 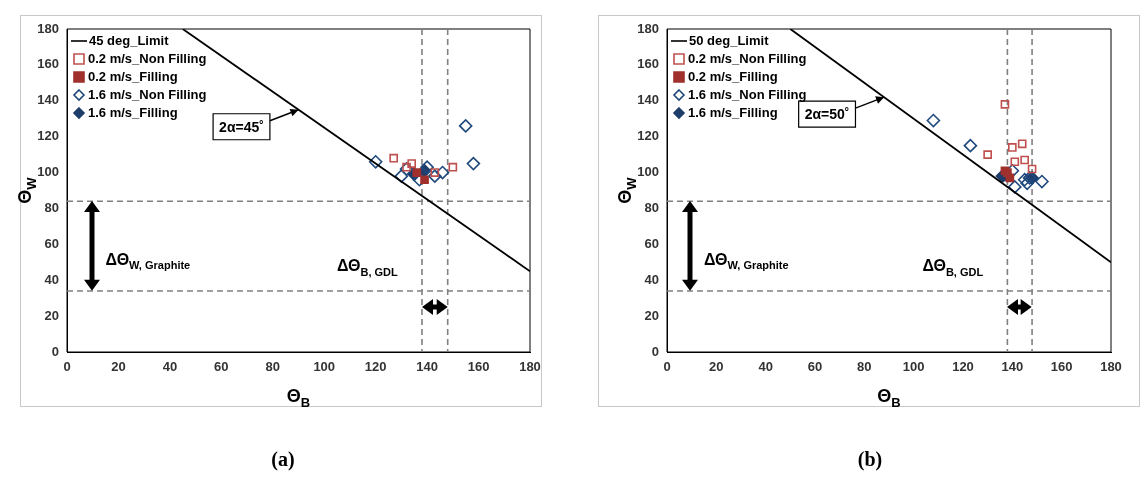 I want to click on legend-label: 50 deg_Limit, so click(x=729, y=40).